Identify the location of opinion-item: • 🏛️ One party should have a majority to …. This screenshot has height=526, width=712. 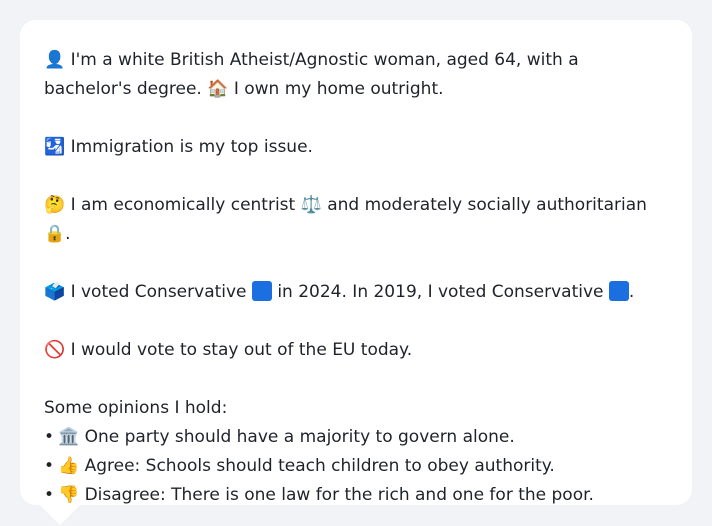
(356, 437).